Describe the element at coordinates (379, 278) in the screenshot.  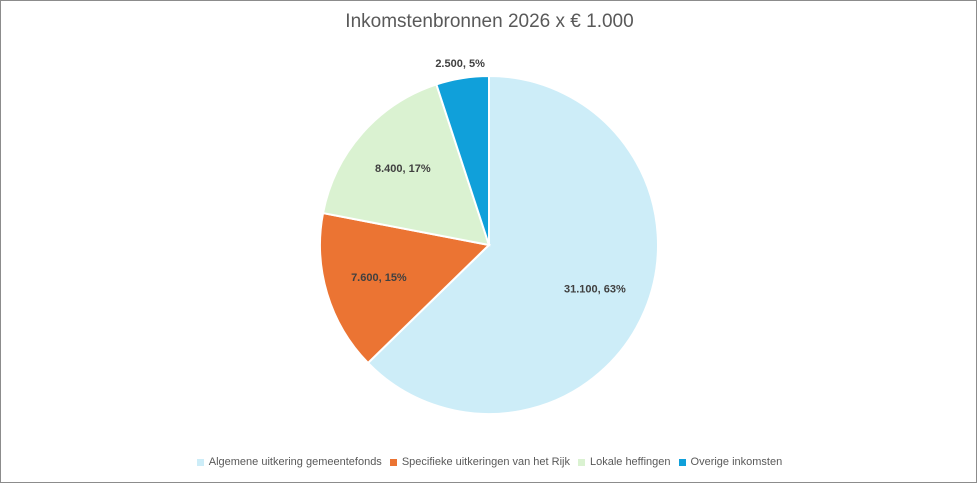
I see `data-label-specifieke-uitkeringen: 7.600, 15%` at that location.